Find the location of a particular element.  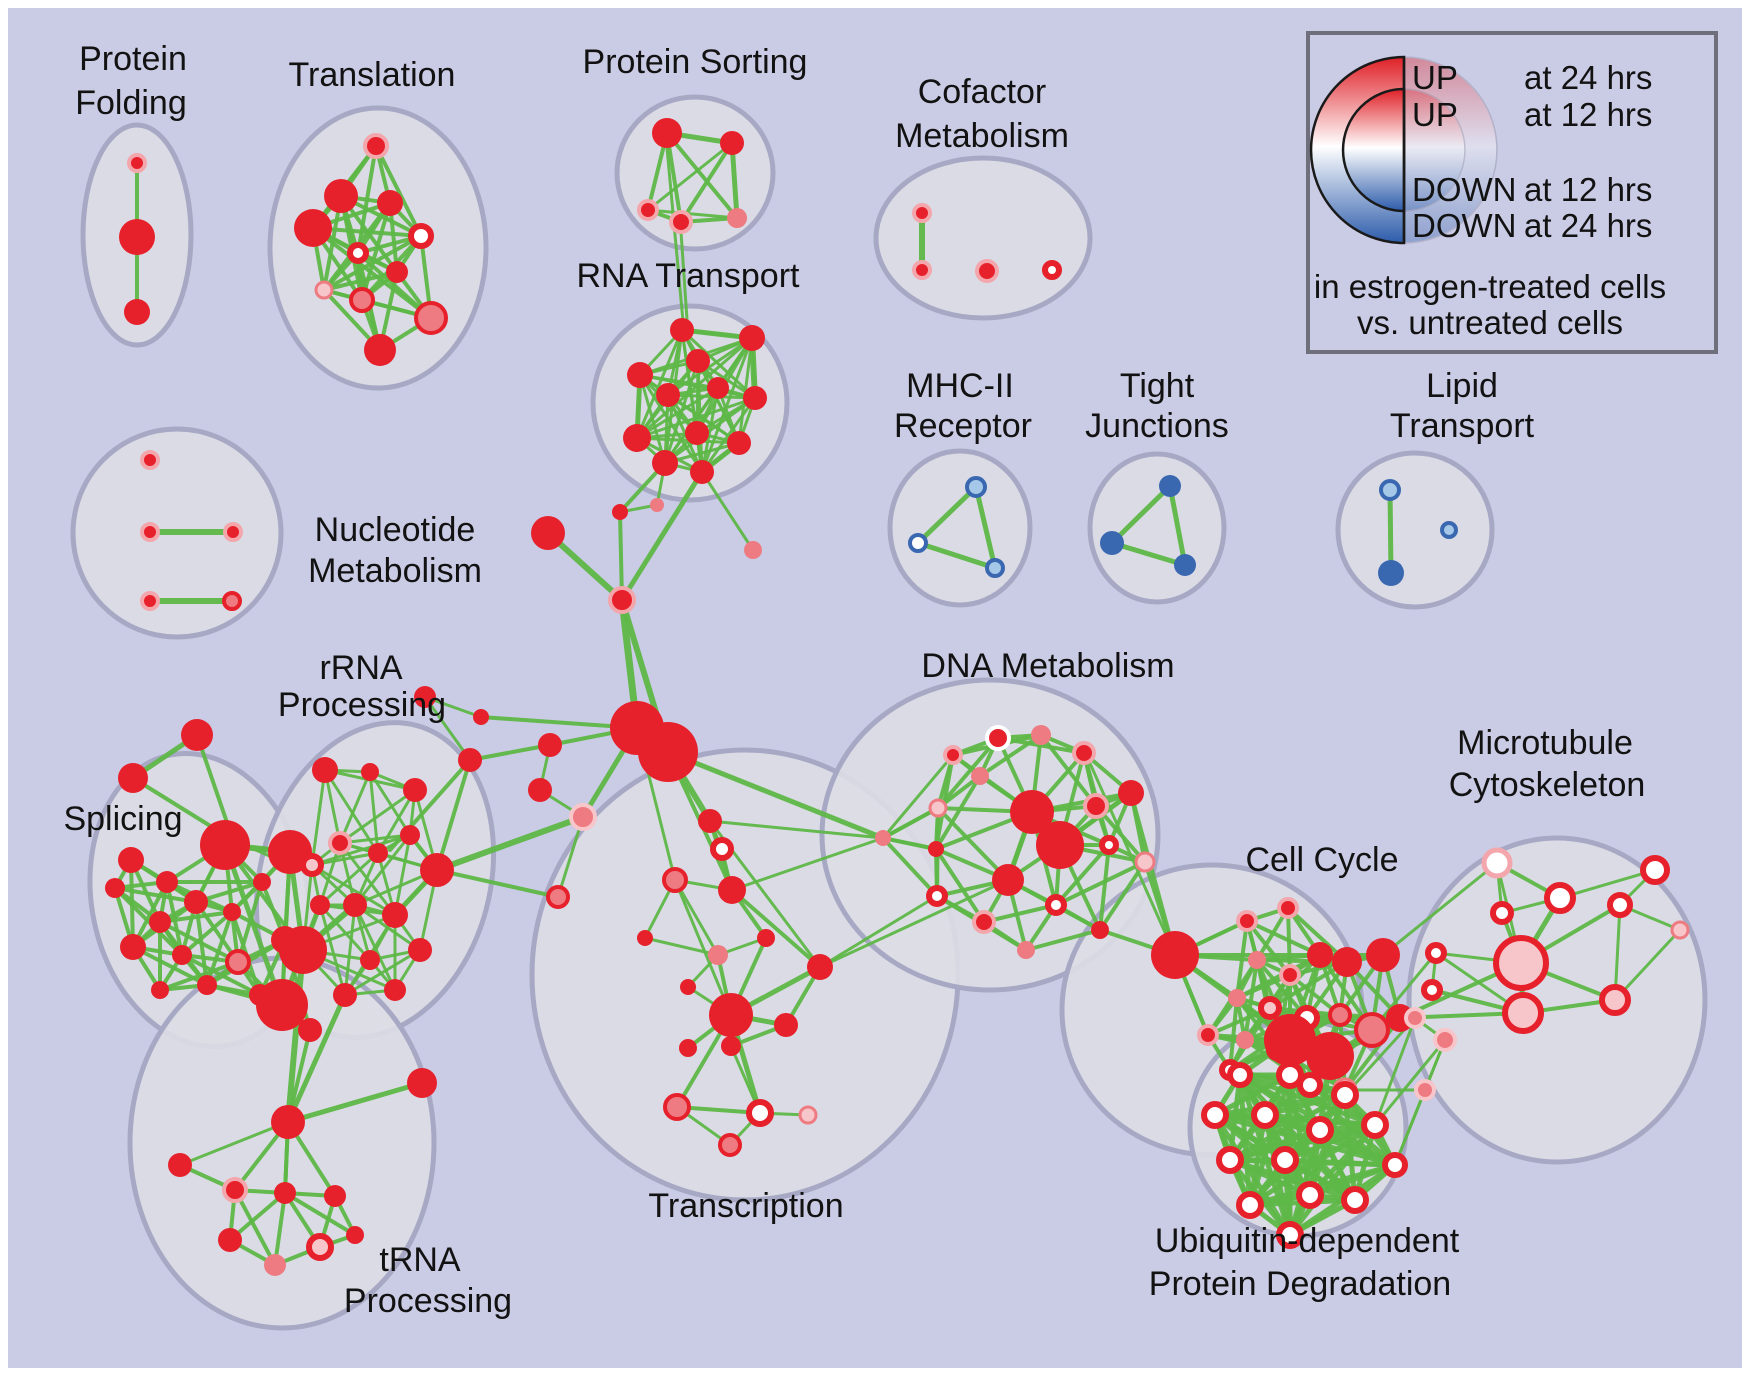

label-trna-processing: tRNA is located at coordinates (420, 1260).